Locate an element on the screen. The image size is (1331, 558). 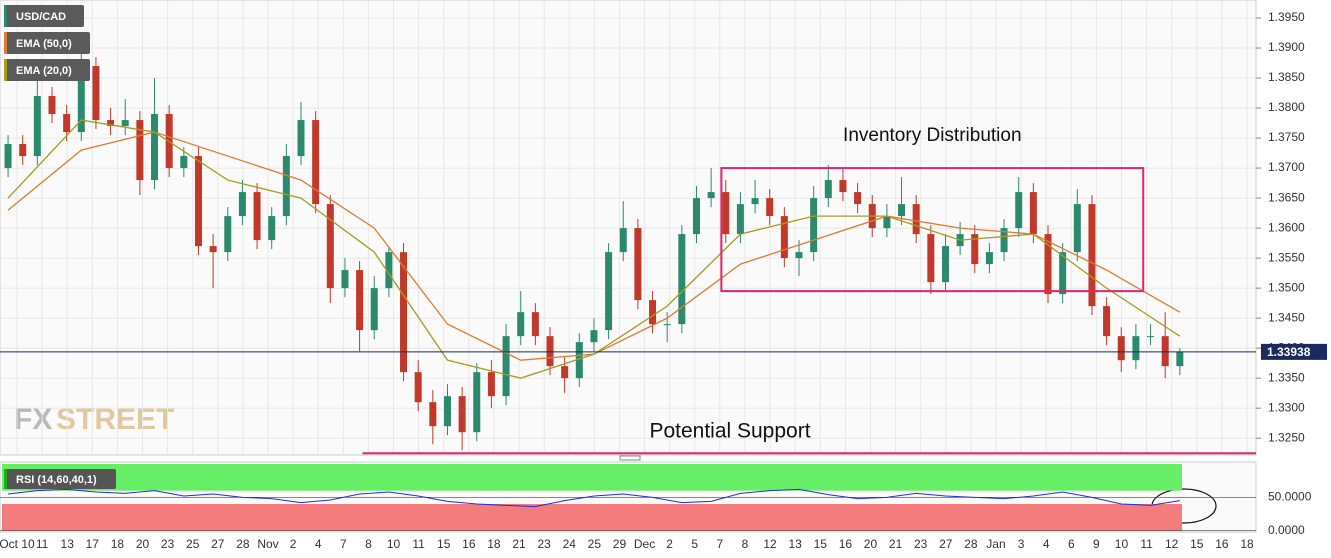
x-tick-label: 4 is located at coordinates (318, 544).